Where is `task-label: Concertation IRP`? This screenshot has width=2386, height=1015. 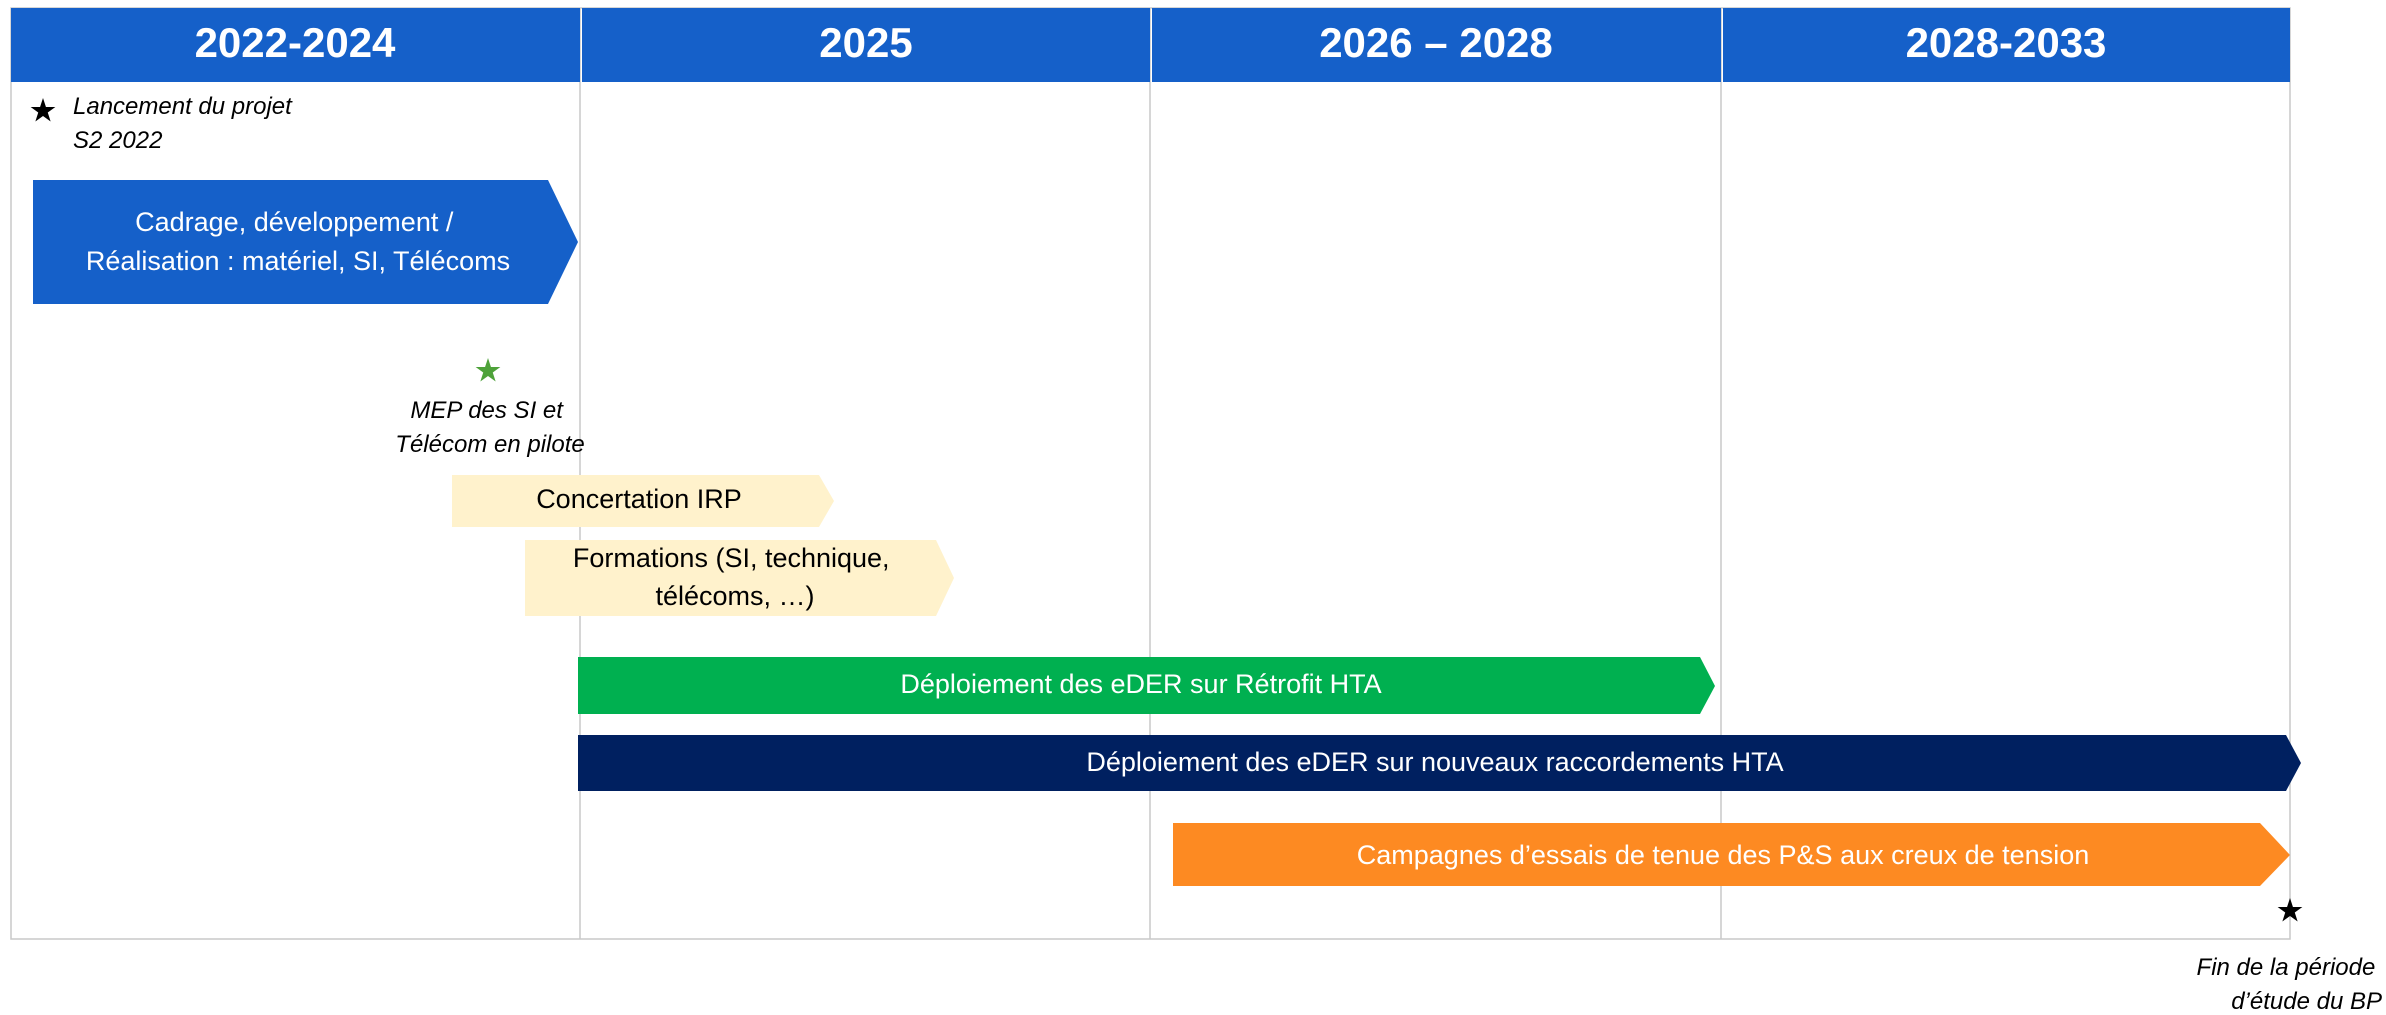
task-label: Concertation IRP is located at coordinates (639, 499).